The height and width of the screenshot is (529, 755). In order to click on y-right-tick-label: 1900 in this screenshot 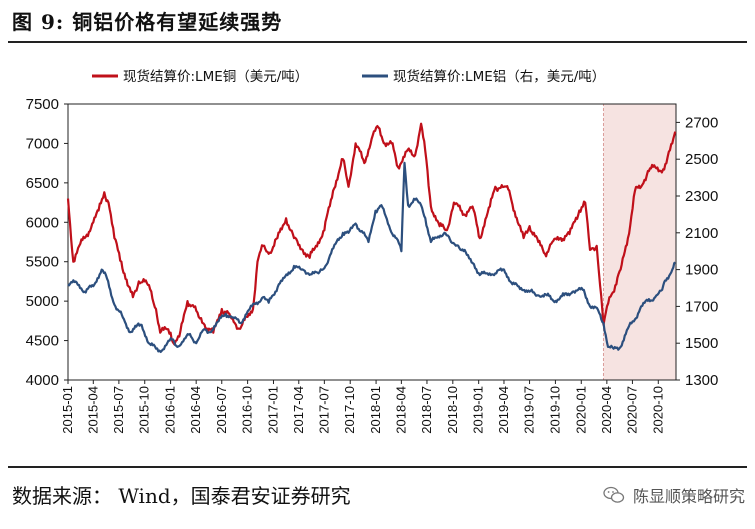, I will do `click(701, 270)`.